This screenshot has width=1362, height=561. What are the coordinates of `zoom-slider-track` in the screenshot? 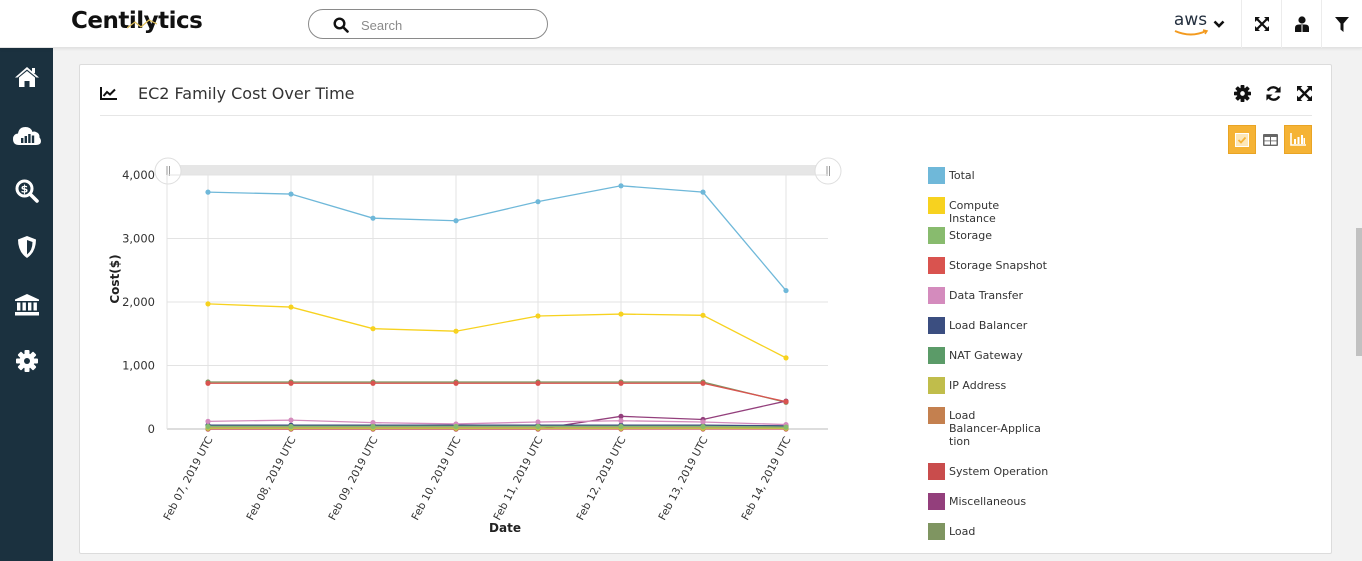 It's located at (497, 170).